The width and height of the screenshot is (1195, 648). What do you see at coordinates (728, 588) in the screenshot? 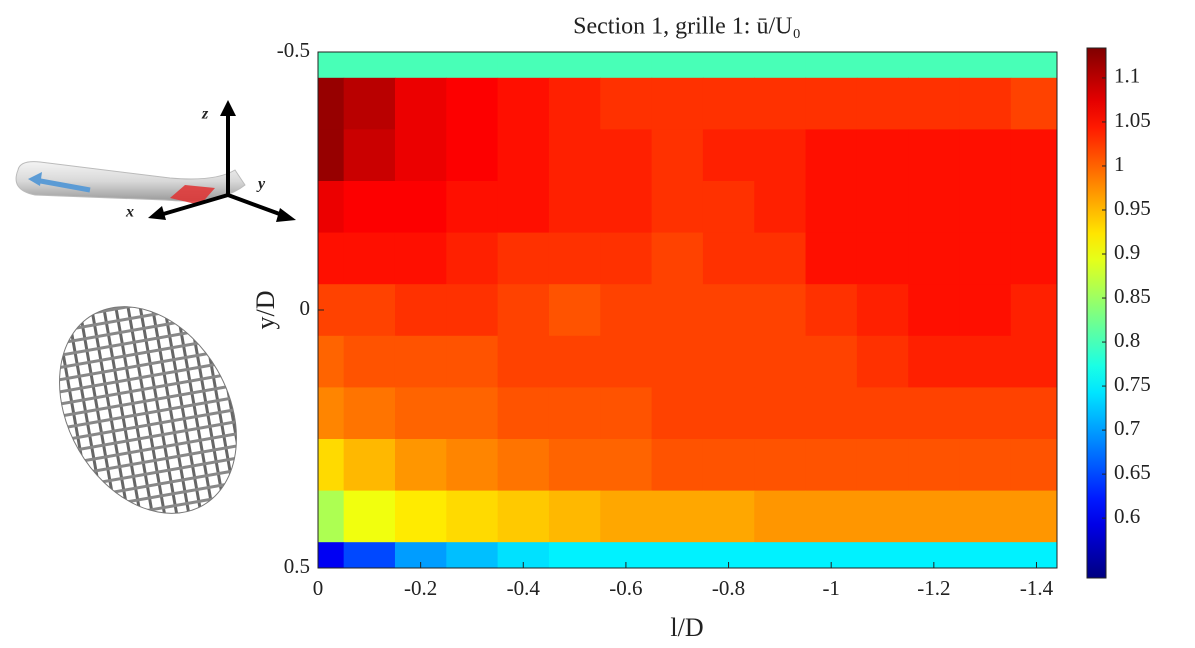
I see `x-tick-label: -0.8` at bounding box center [728, 588].